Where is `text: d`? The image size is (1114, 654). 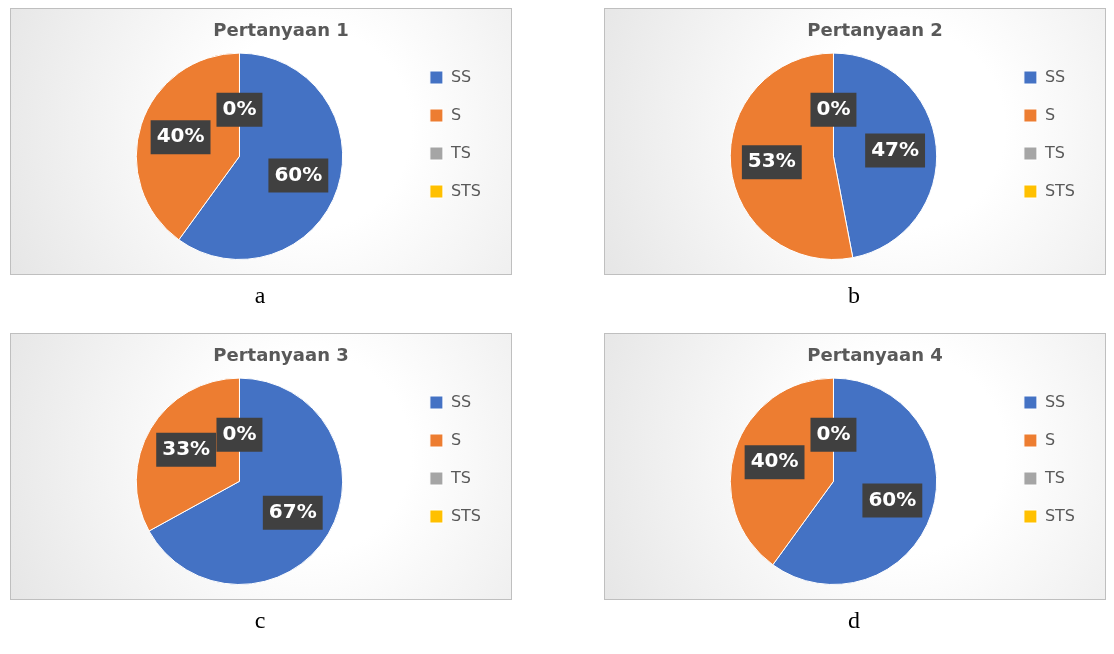 text: d is located at coordinates (854, 620).